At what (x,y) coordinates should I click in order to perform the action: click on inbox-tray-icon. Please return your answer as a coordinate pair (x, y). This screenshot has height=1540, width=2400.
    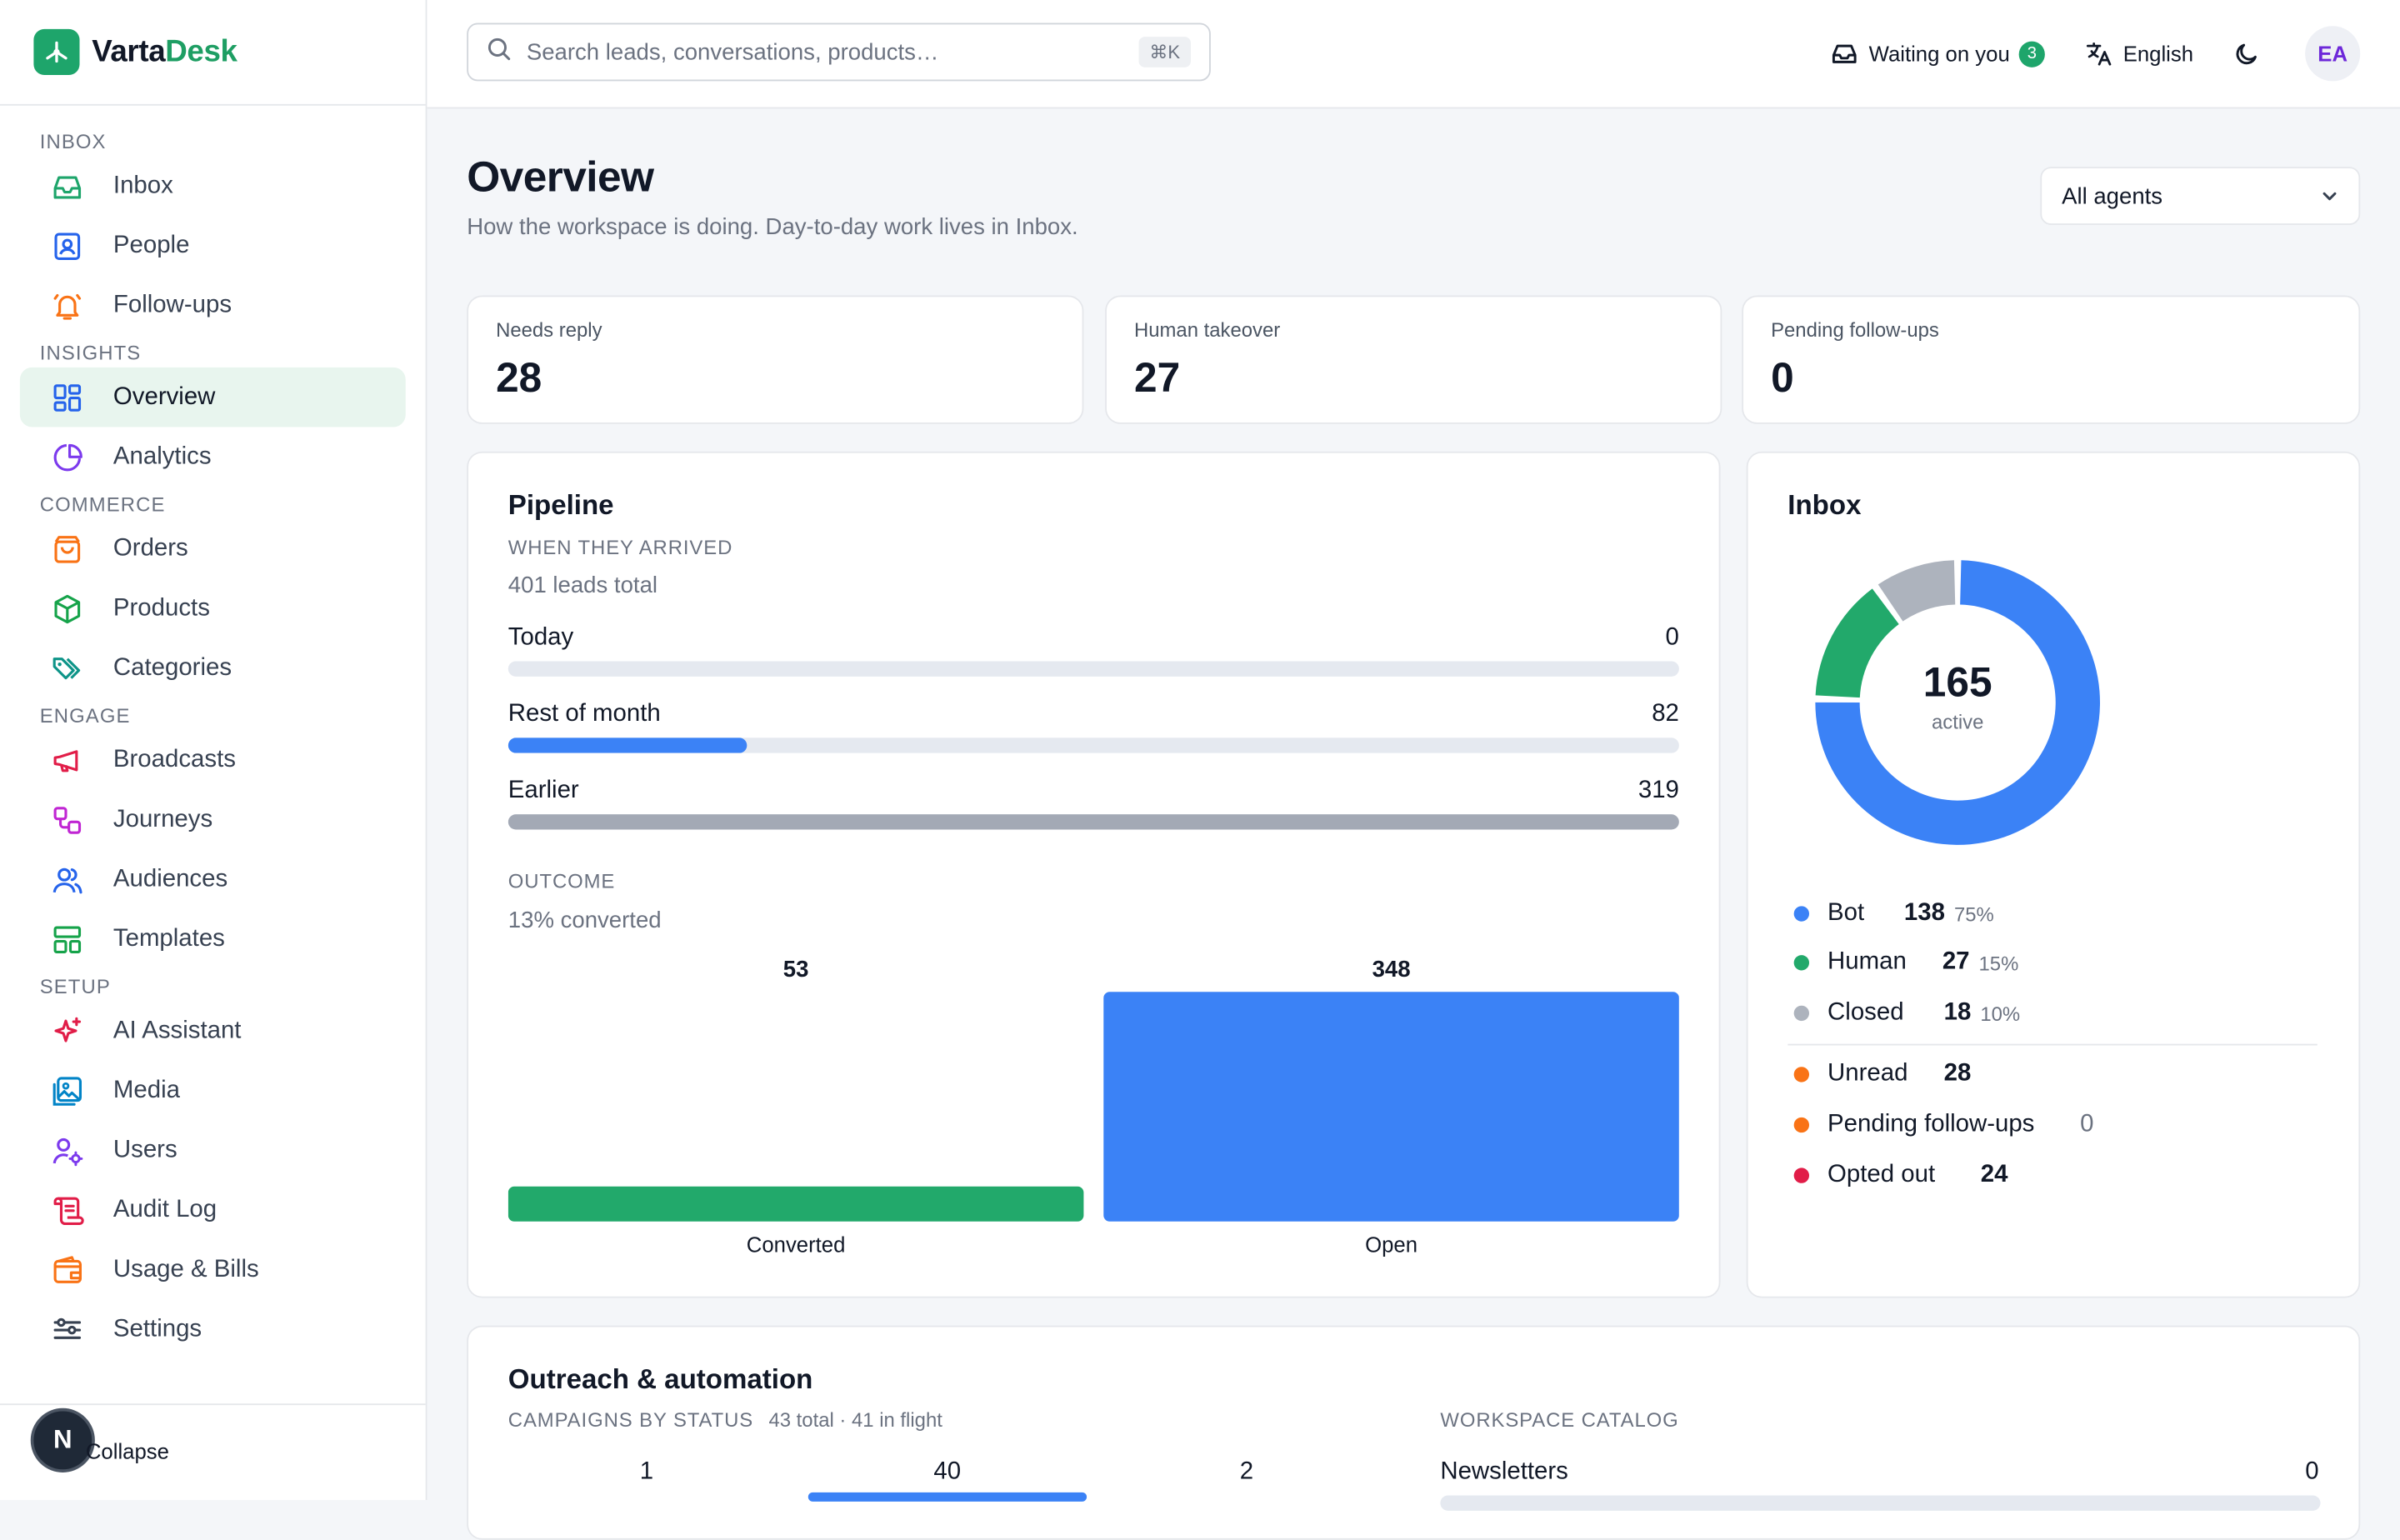
    Looking at the image, I should click on (1845, 54).